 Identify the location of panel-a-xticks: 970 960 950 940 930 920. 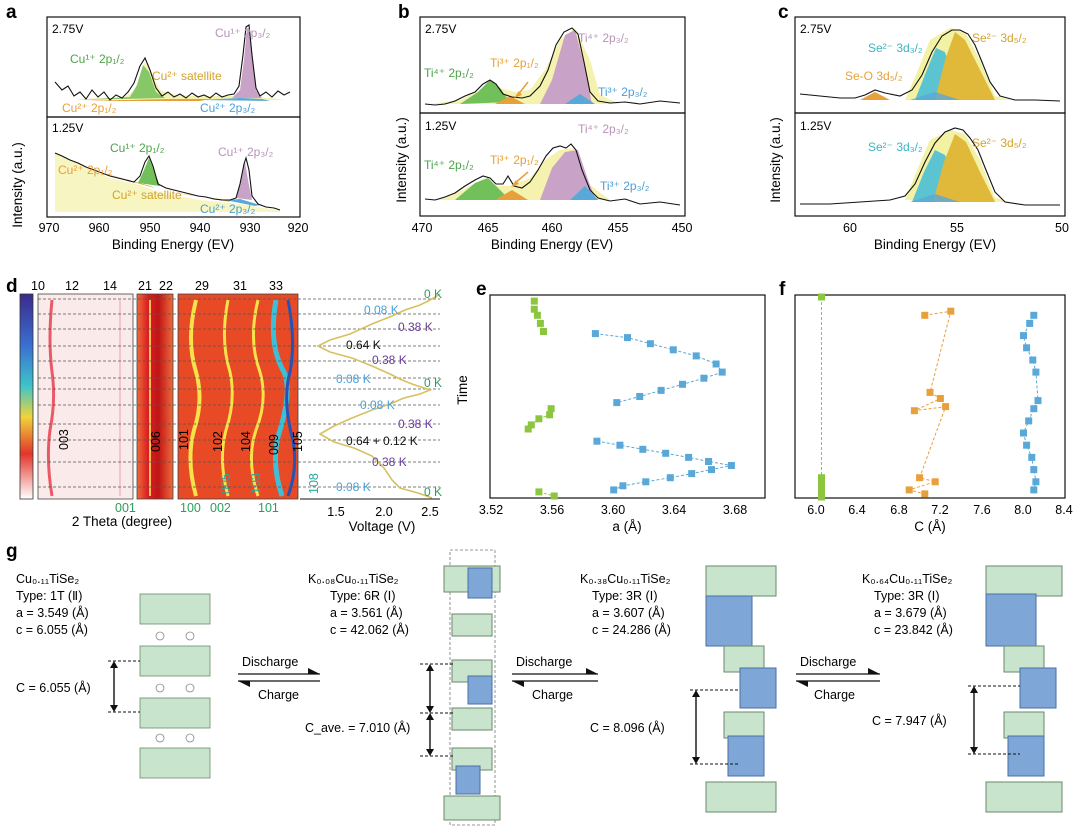
(174, 228).